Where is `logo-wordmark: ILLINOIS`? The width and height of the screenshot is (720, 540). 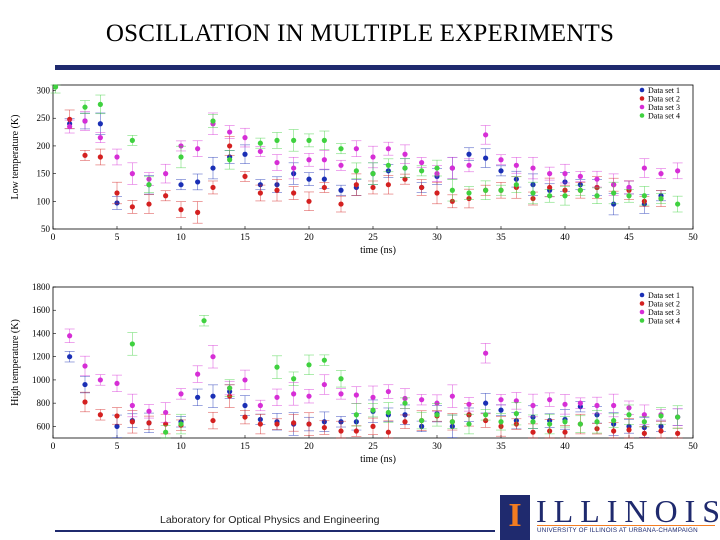
logo-wordmark: ILLINOIS is located at coordinates (628, 511).